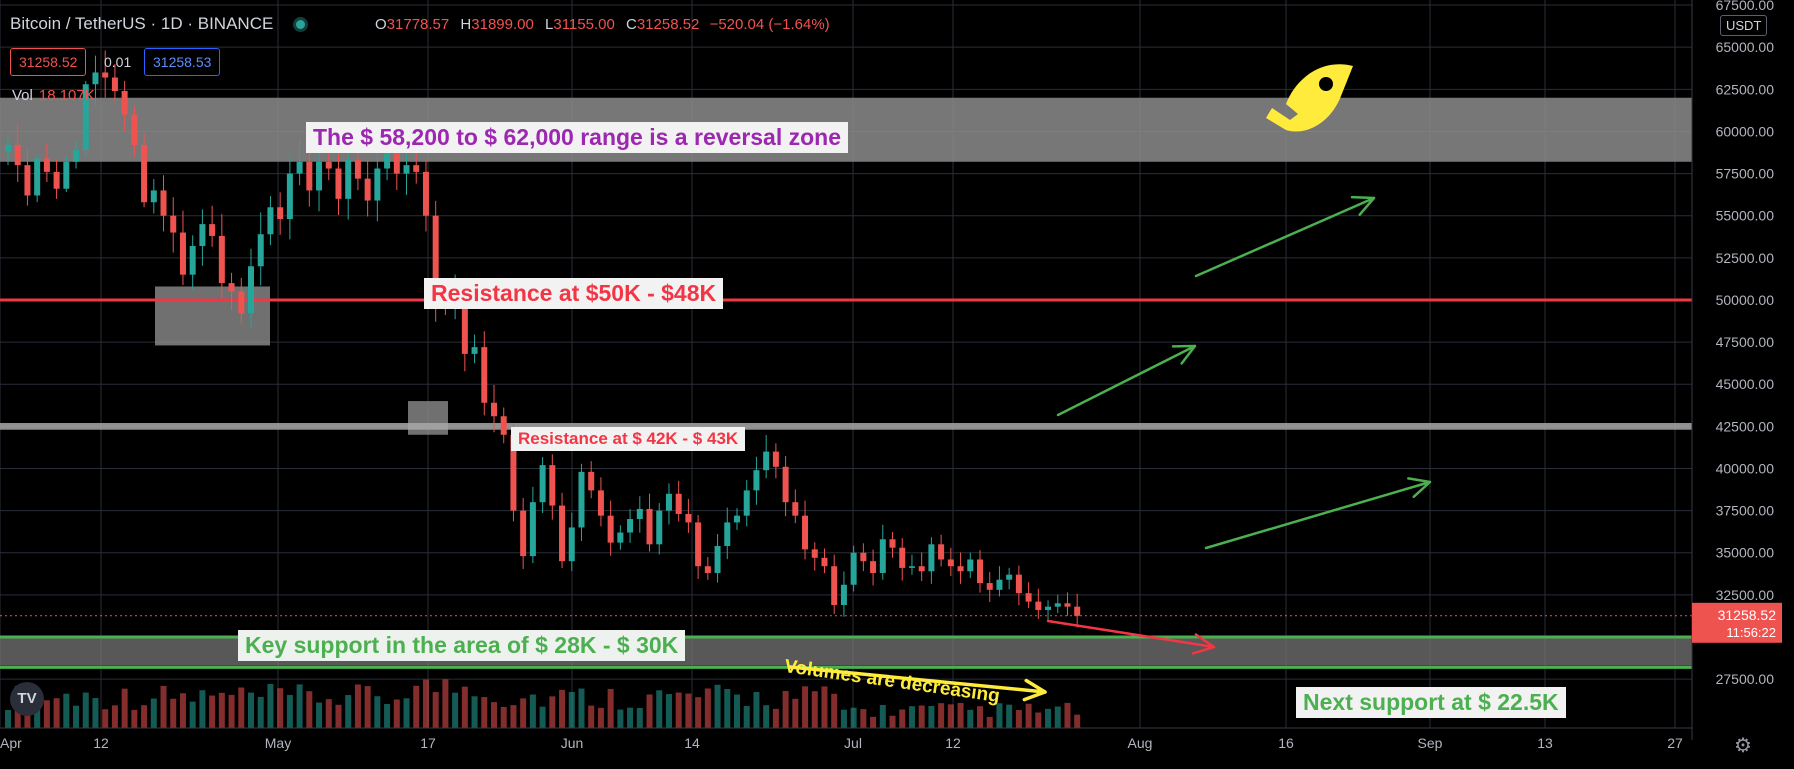 The height and width of the screenshot is (769, 1794). Describe the element at coordinates (584, 24) in the screenshot. I see `low-value: 31155.00` at that location.